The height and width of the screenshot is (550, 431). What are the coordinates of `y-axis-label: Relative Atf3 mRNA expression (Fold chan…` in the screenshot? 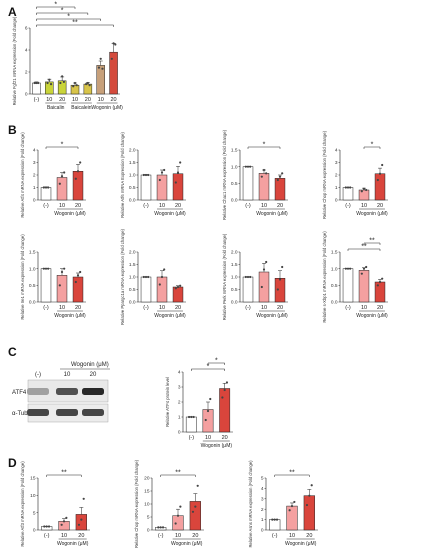 It's located at (22, 504).